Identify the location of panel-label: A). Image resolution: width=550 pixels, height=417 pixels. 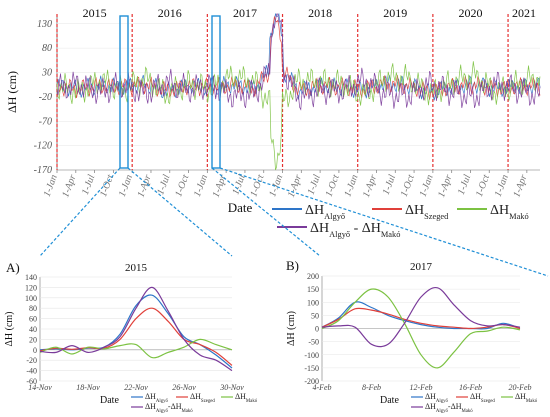
(13, 267).